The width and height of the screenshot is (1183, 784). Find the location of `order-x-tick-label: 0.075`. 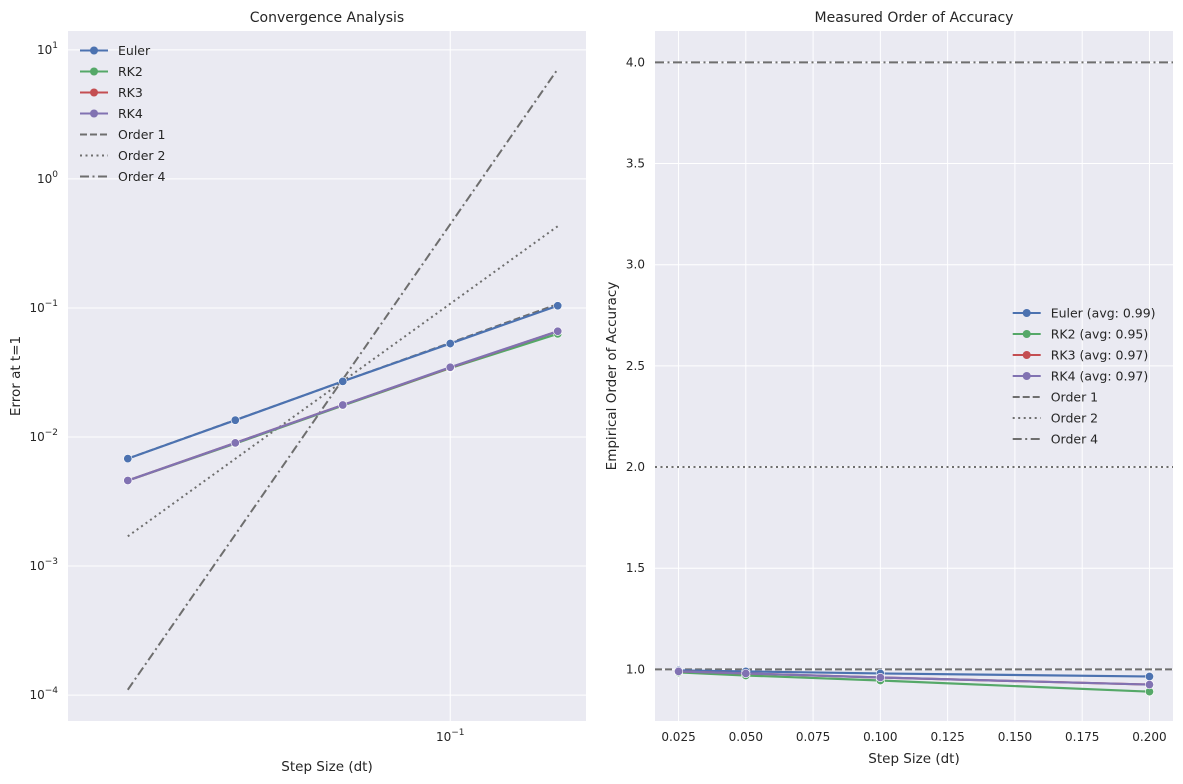

order-x-tick-label: 0.075 is located at coordinates (813, 737).